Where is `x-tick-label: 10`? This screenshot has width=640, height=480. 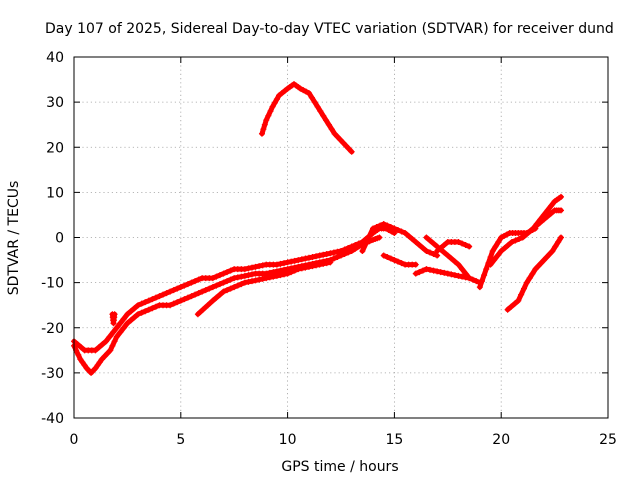
x-tick-label: 10 is located at coordinates (288, 440).